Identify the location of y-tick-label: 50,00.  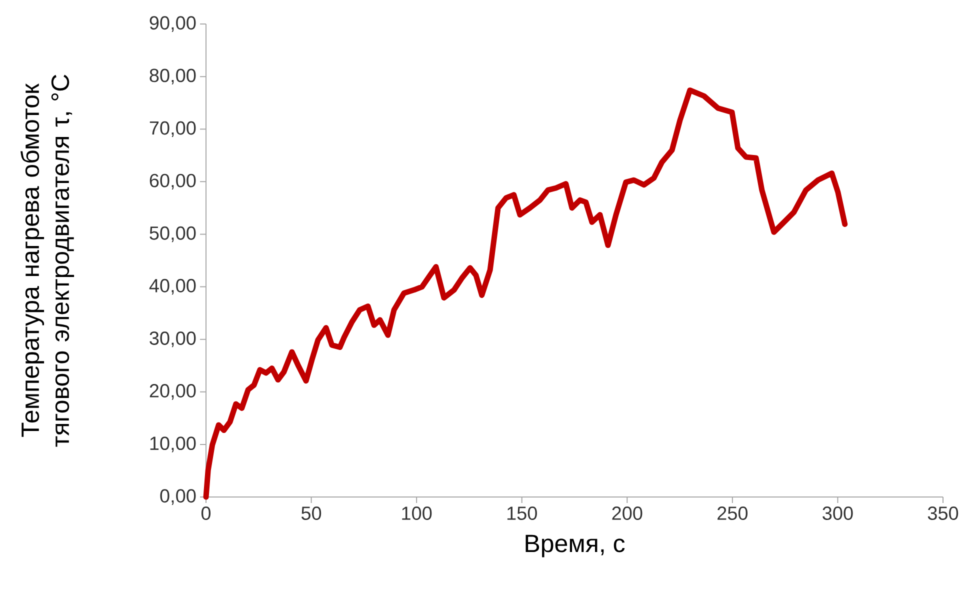
(173, 234).